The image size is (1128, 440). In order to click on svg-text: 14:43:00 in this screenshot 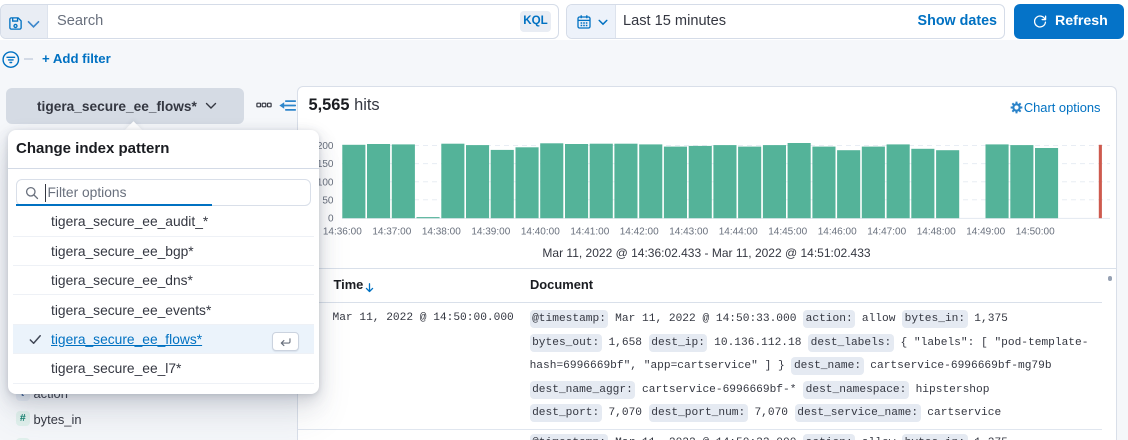, I will do `click(688, 232)`.